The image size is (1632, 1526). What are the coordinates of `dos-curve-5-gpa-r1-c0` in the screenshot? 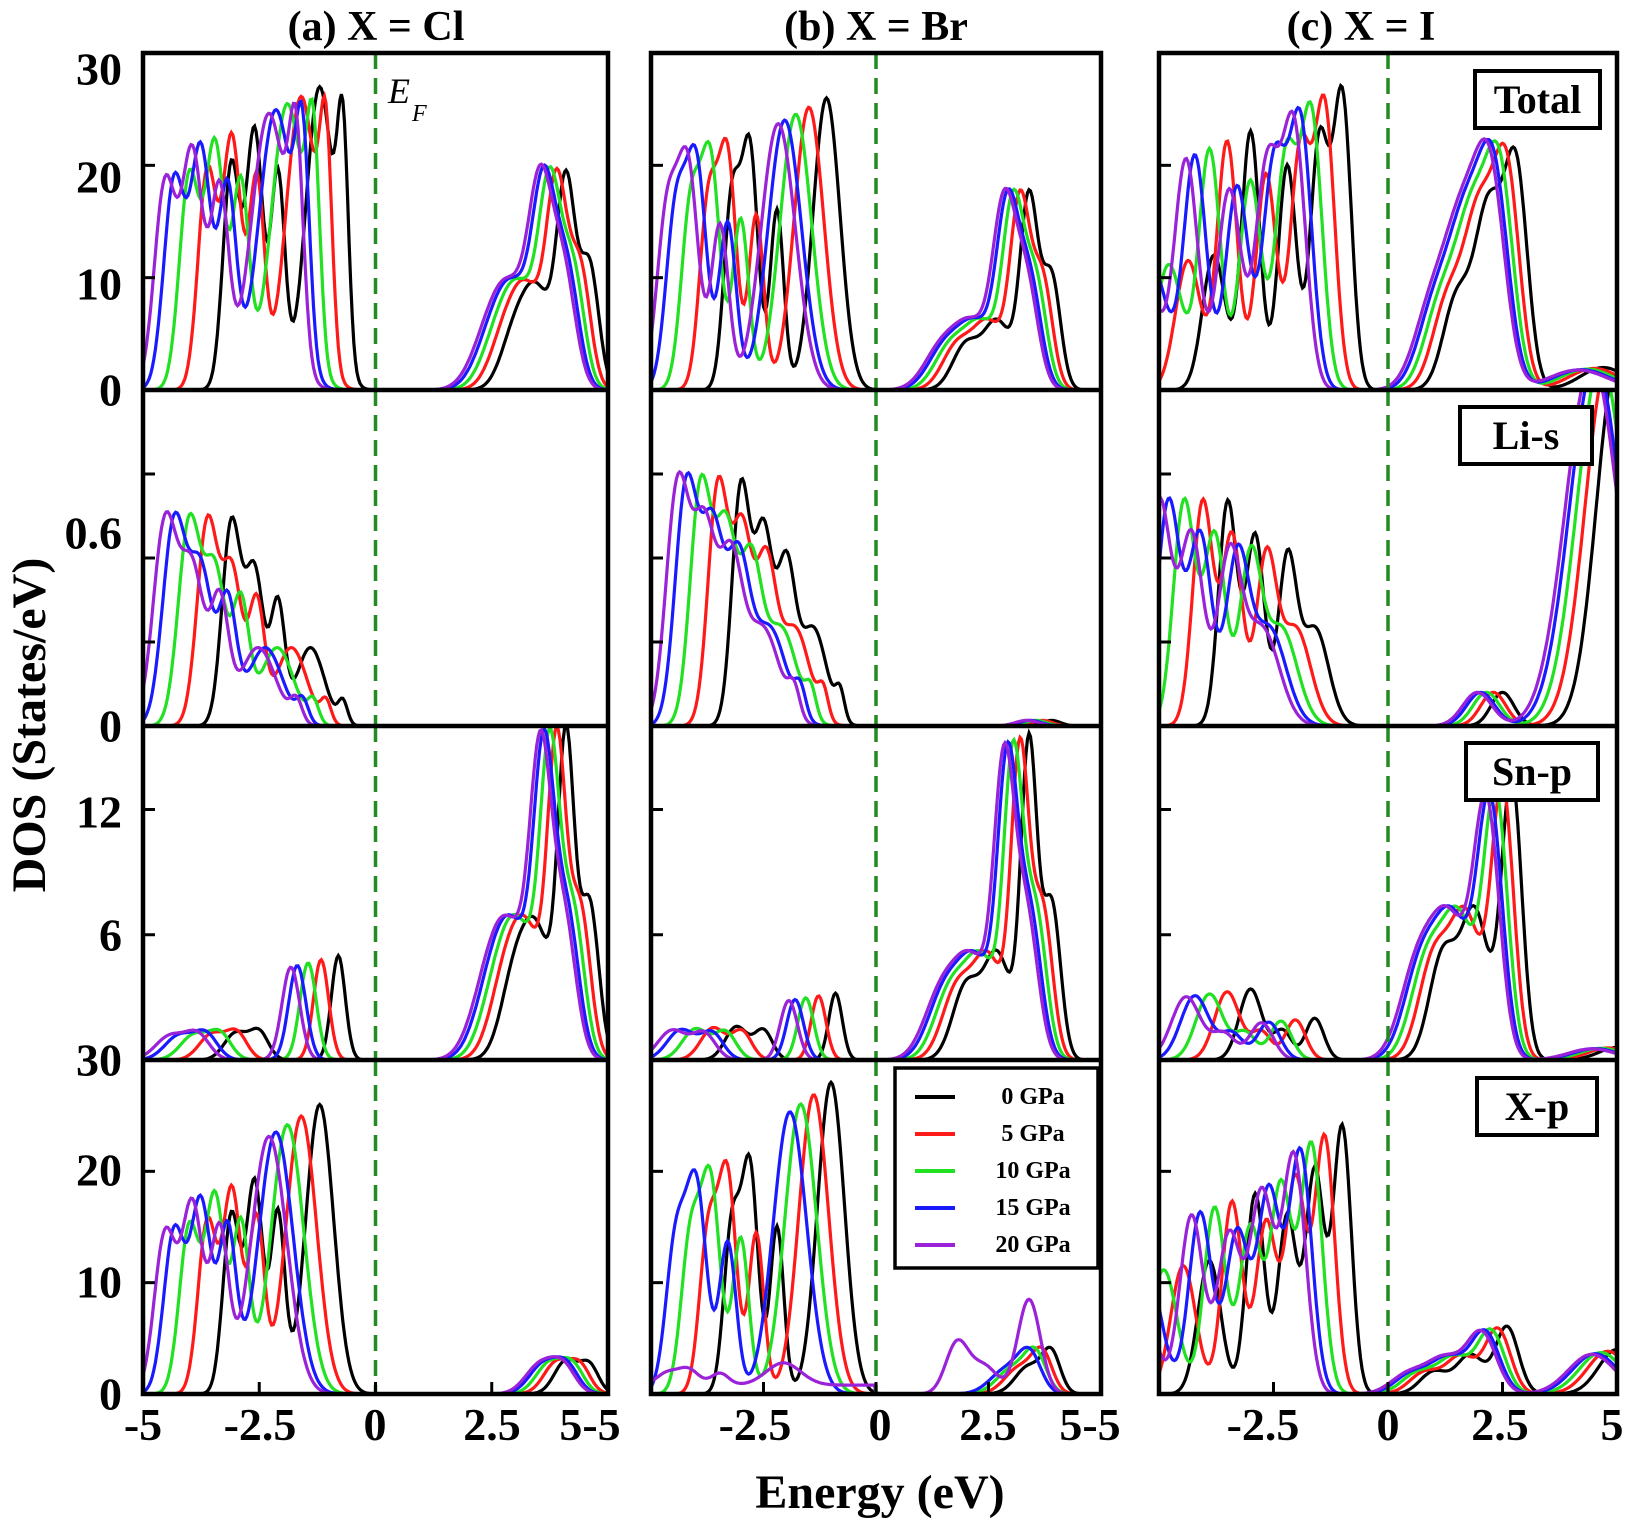 It's located at (375, 619).